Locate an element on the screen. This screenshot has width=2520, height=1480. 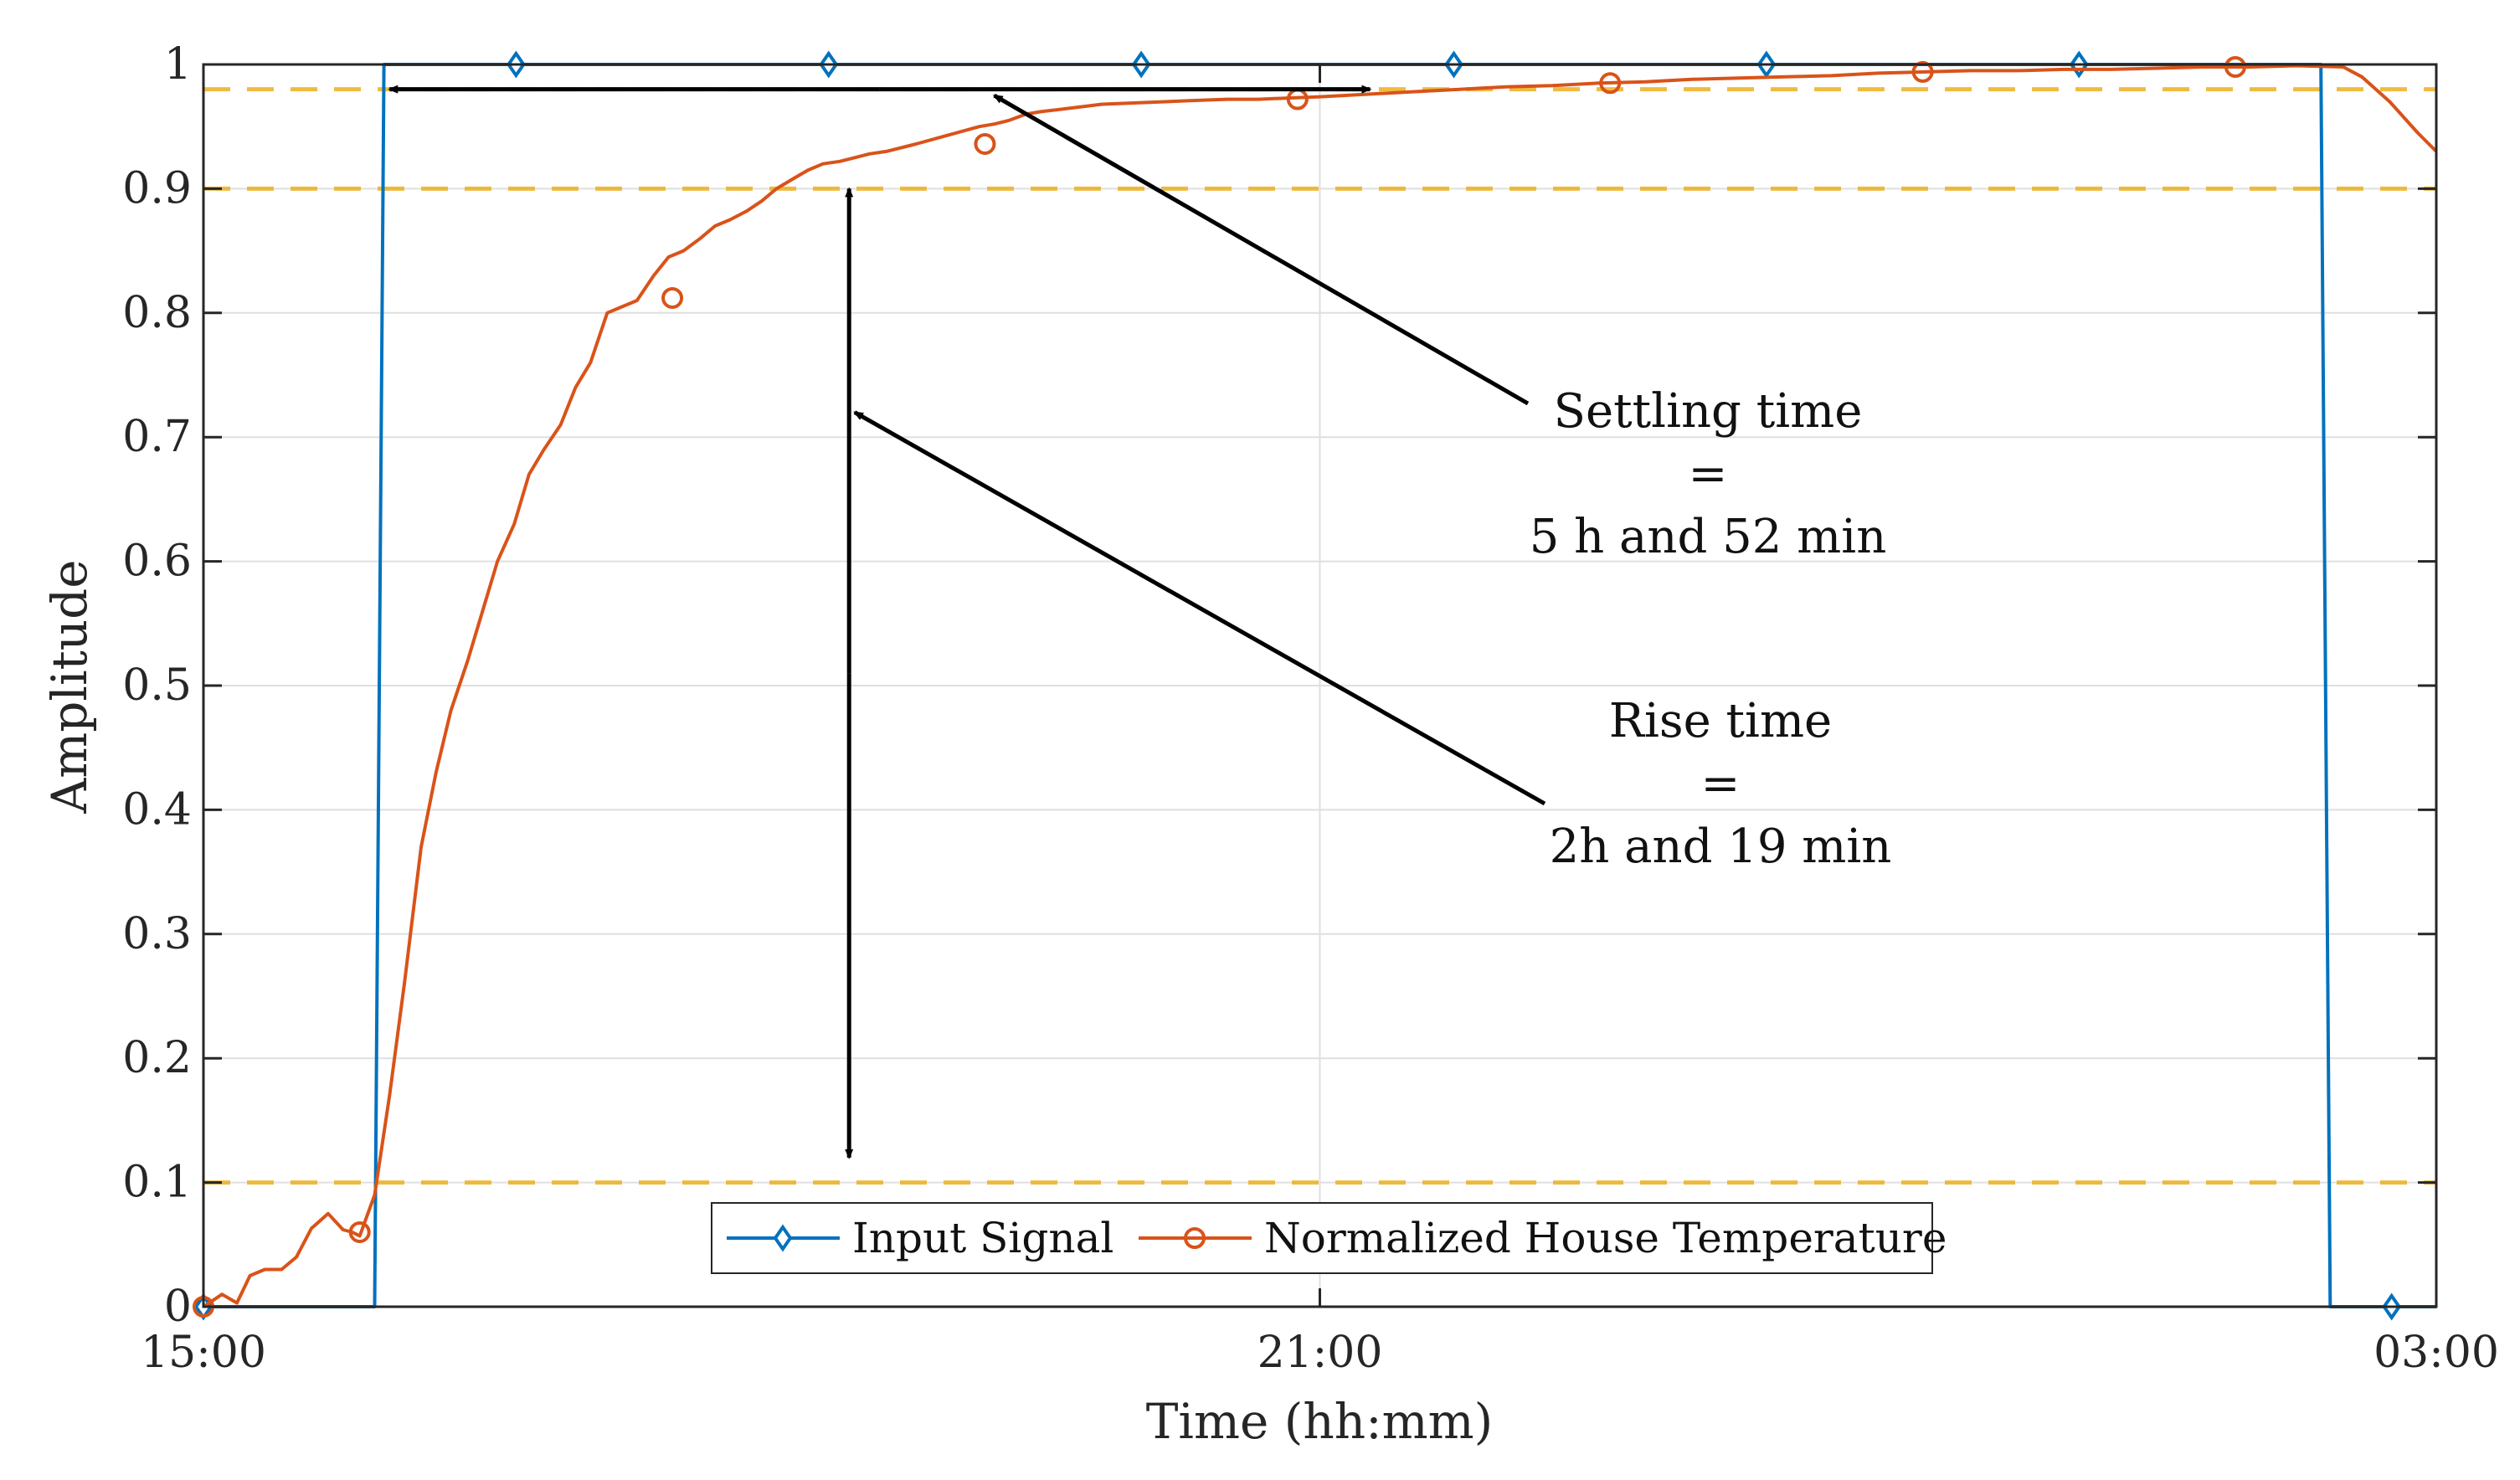
y-tick-label-10: 1 is located at coordinates (178, 64).